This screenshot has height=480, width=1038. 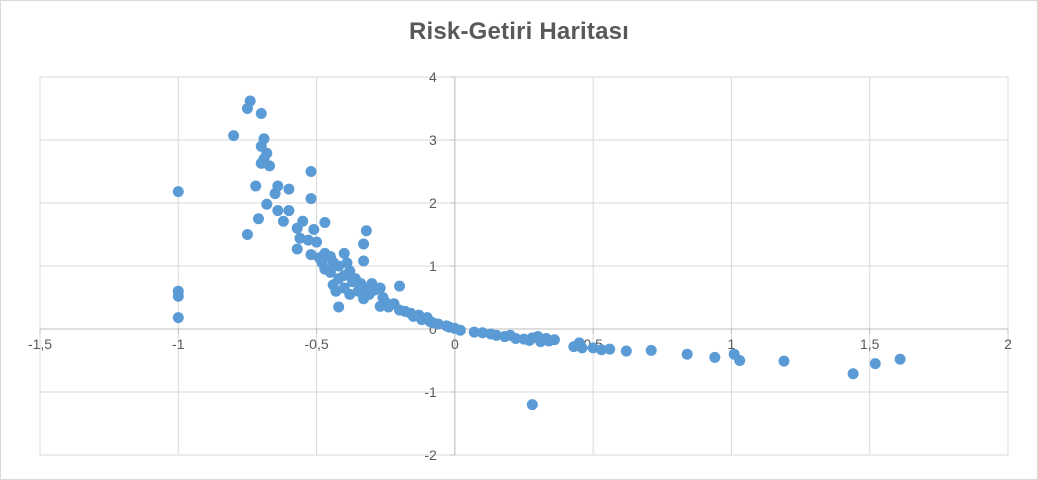 What do you see at coordinates (1008, 344) in the screenshot?
I see `x-tick-label: 2` at bounding box center [1008, 344].